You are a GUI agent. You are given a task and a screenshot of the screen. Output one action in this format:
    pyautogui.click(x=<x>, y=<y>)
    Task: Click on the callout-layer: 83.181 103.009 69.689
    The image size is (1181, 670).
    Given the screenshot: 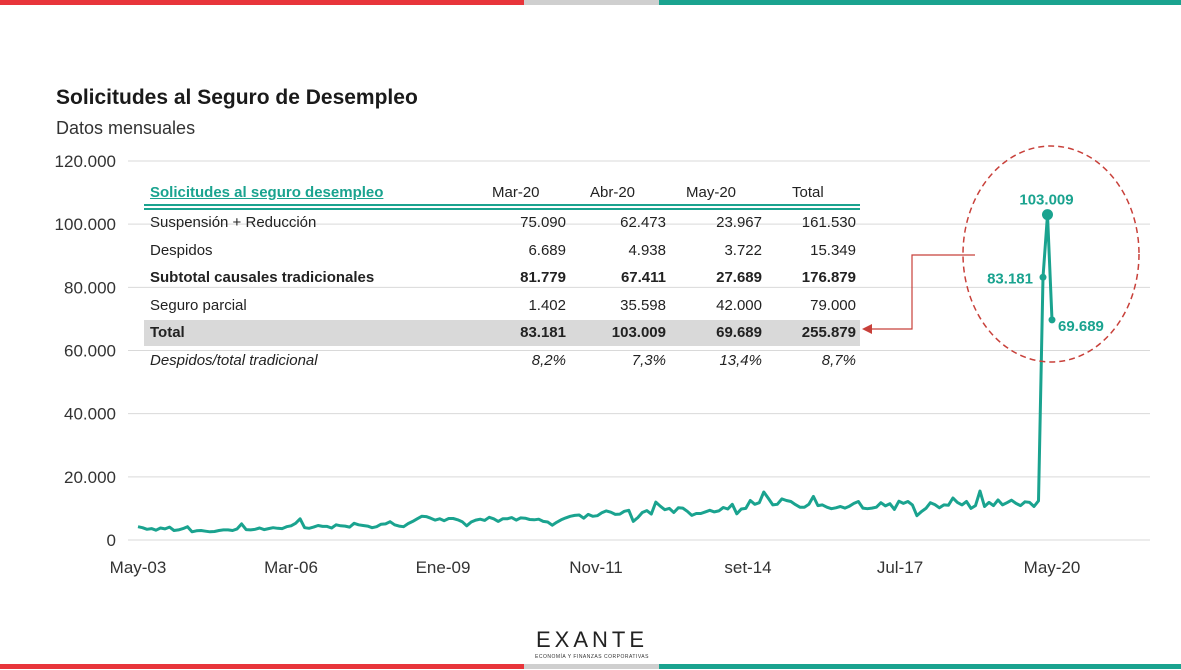 What is the action you would take?
    pyautogui.click(x=1001, y=254)
    